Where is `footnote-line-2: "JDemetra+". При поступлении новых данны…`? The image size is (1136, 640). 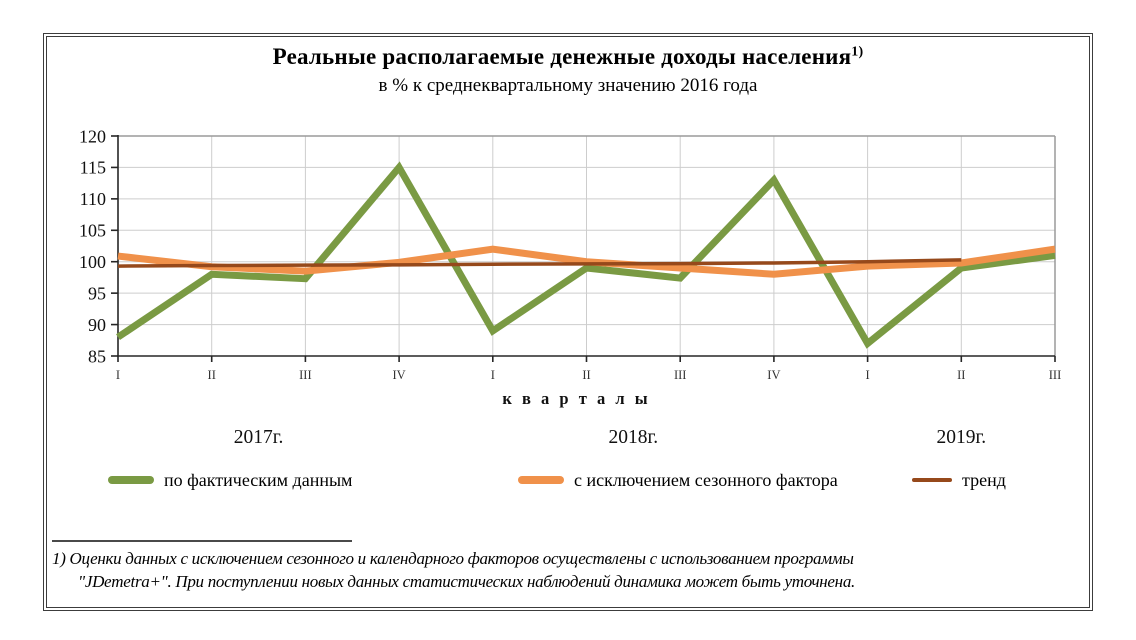
footnote-line-2: "JDemetra+". При поступлении новых данны… is located at coordinates (466, 581).